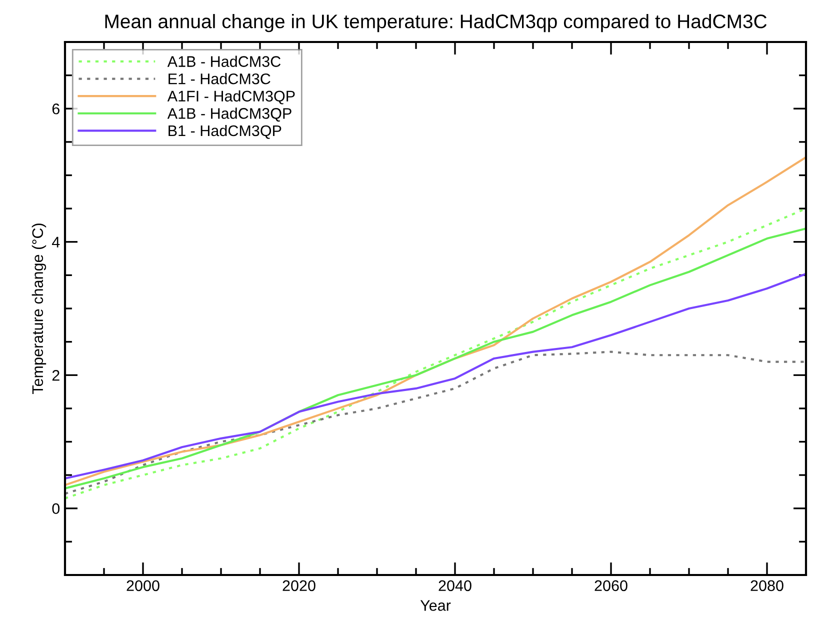 This screenshot has width=830, height=637. I want to click on legend-label: A1FI - HadCM3QP, so click(231, 97).